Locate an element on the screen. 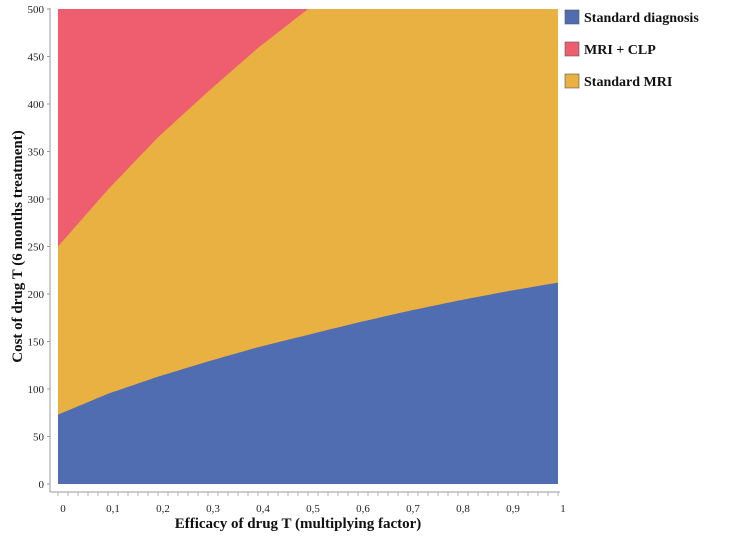  x-tick-label: 0,5 is located at coordinates (313, 509).